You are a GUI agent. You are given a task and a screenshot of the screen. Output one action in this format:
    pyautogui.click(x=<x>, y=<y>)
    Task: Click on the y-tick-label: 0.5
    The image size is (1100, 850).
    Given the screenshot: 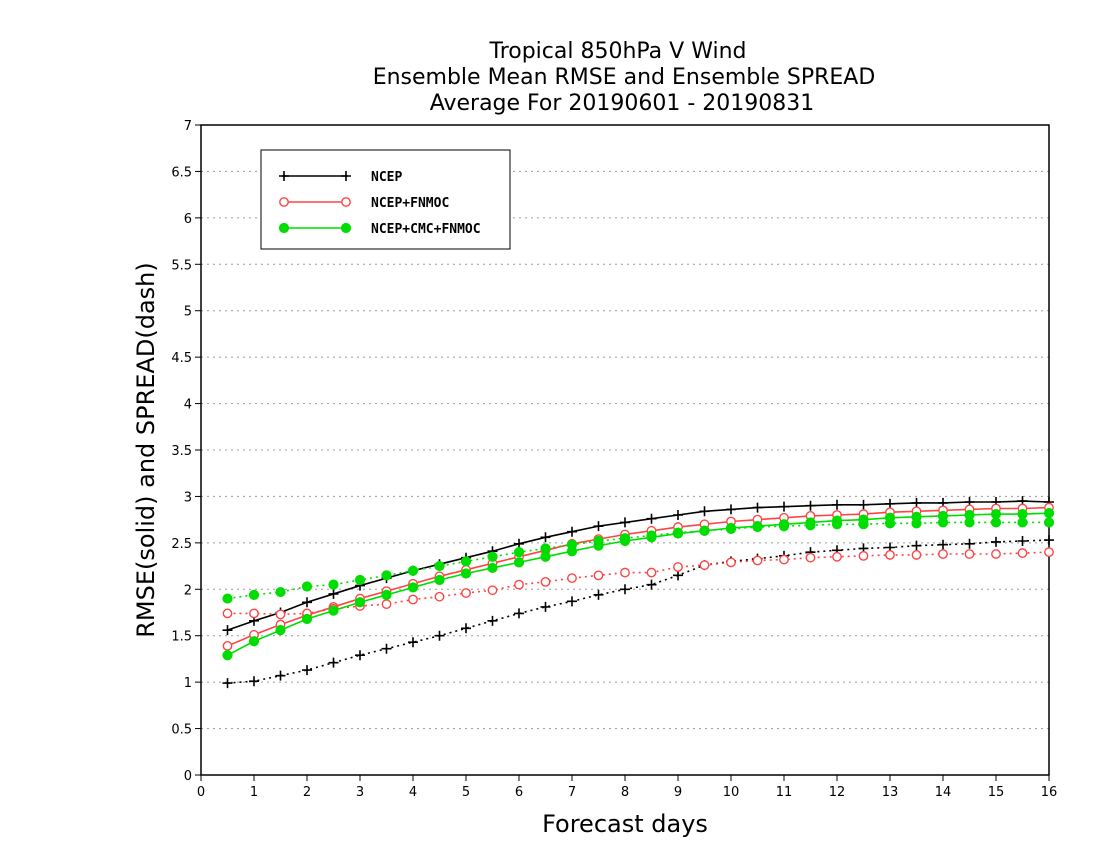 What is the action you would take?
    pyautogui.click(x=181, y=730)
    